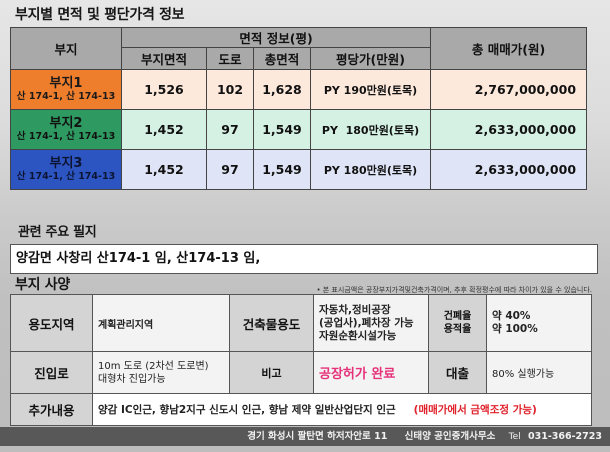 Image resolution: width=610 pixels, height=452 pixels. What do you see at coordinates (66, 83) in the screenshot?
I see `parcel-name: 부지1` at bounding box center [66, 83].